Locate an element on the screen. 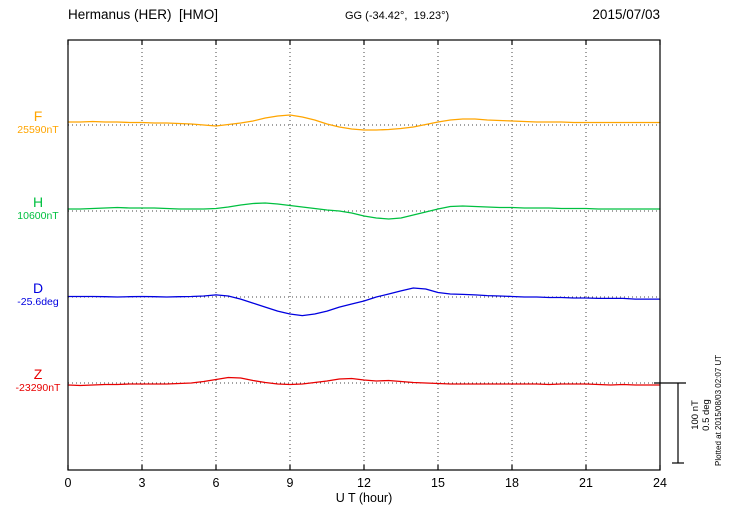 This screenshot has height=520, width=730. series-label-Z: Z -23290nT is located at coordinates (38, 380).